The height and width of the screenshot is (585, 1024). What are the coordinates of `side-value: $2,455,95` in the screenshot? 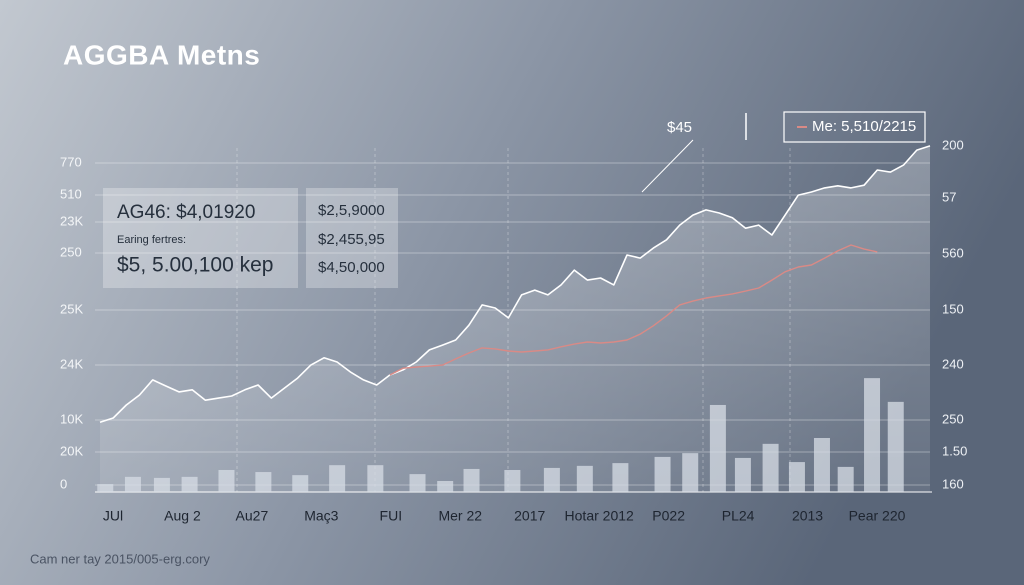 It's located at (351, 239).